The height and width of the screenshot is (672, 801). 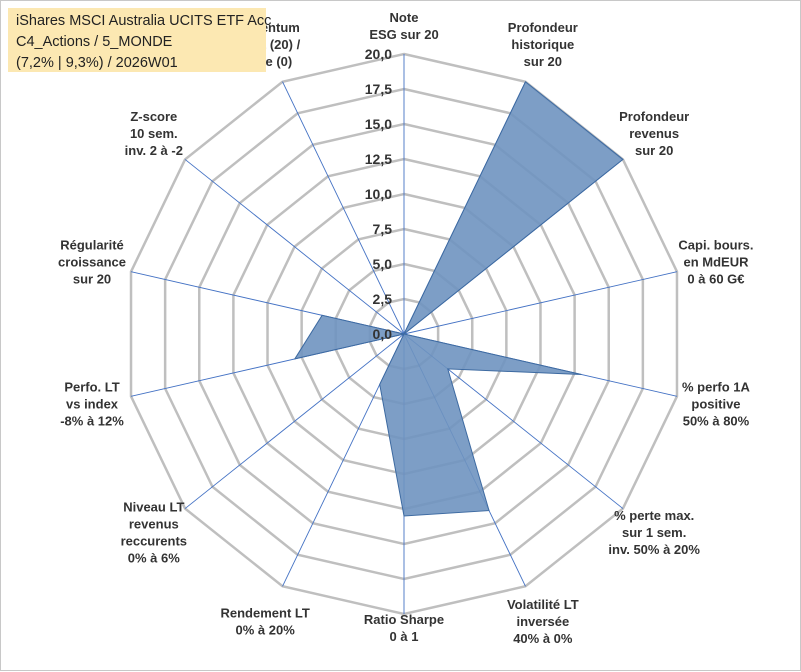 What do you see at coordinates (154, 524) in the screenshot?
I see `axis-label-9-line-1: revenus` at bounding box center [154, 524].